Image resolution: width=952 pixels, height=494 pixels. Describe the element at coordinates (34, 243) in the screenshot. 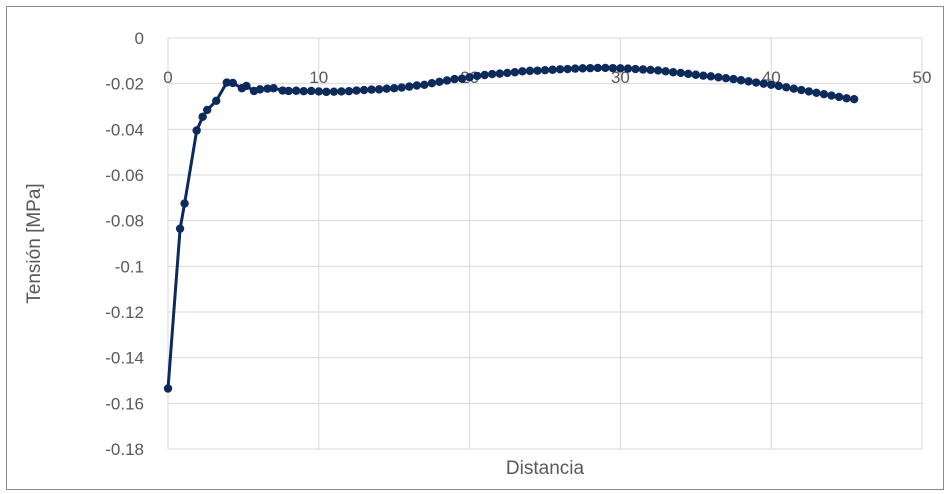

I see `y-axis-title: Tensión [MPa]` at that location.